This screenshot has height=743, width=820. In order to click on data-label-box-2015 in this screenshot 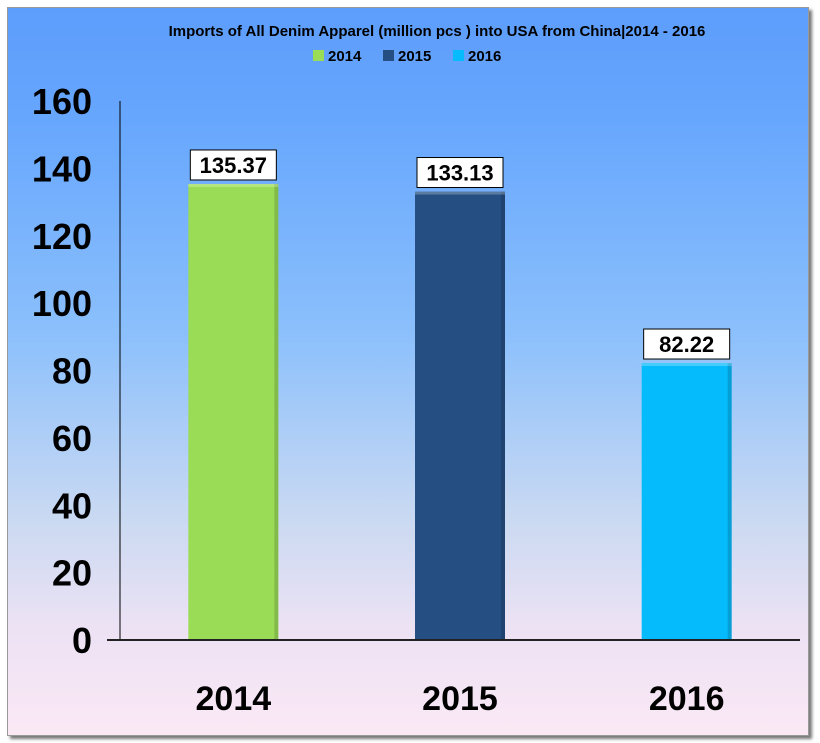, I will do `click(460, 173)`.